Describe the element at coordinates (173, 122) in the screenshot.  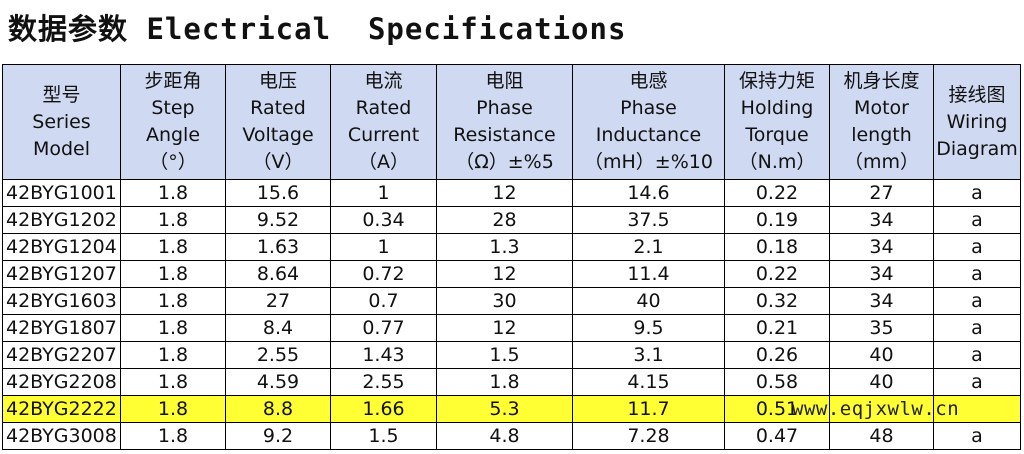
I see `header-col-step-angle: 步距角 Step Angle （°）` at that location.